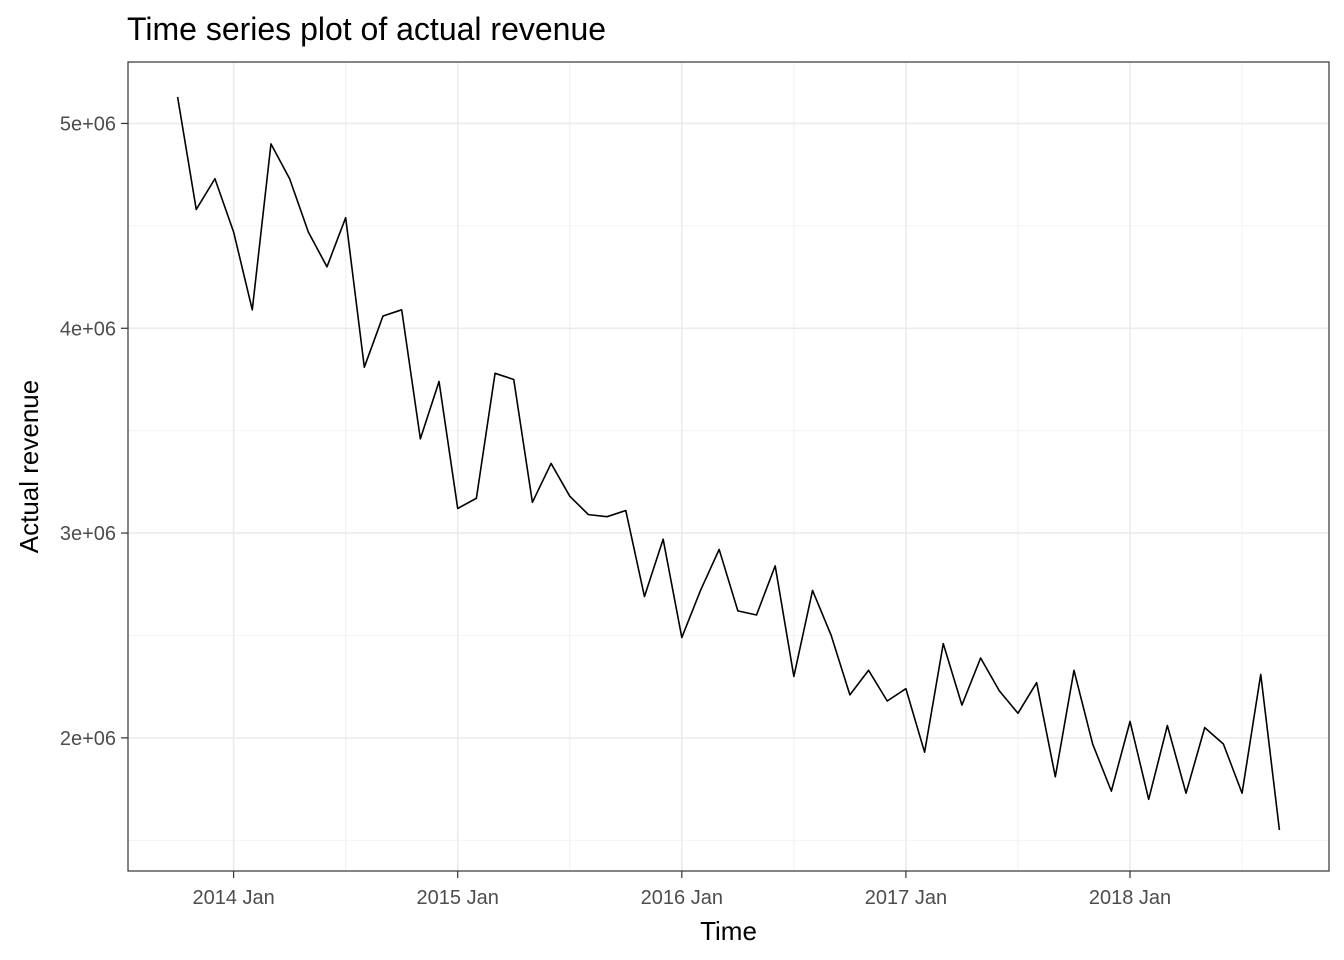  I want to click on x-tick-label: 2018 Jan, so click(1130, 898).